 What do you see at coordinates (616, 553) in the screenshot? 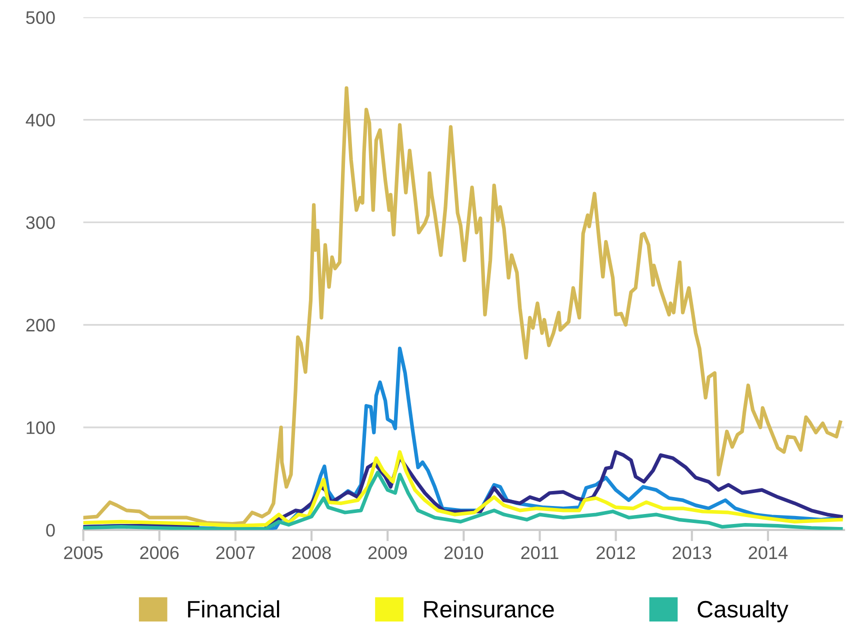
I see `x-tick-label: 2012` at bounding box center [616, 553].